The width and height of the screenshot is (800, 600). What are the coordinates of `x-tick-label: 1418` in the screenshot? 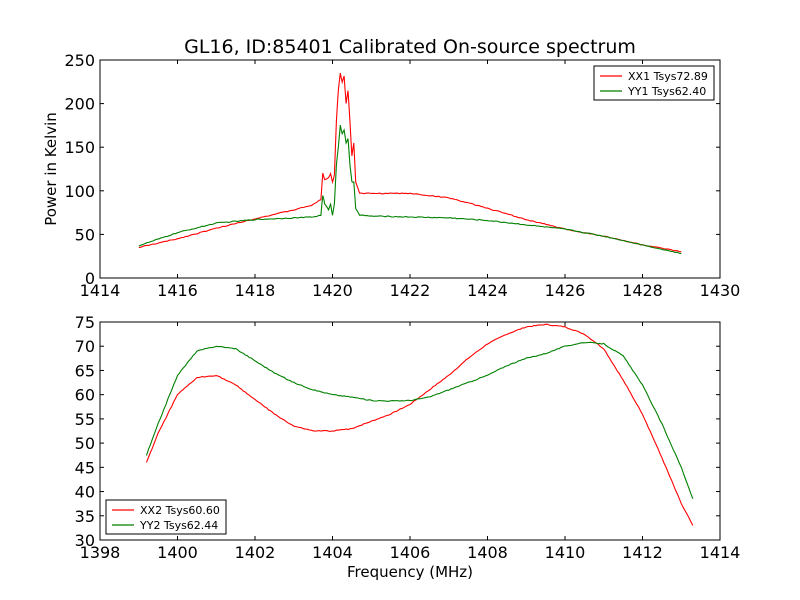 It's located at (255, 290).